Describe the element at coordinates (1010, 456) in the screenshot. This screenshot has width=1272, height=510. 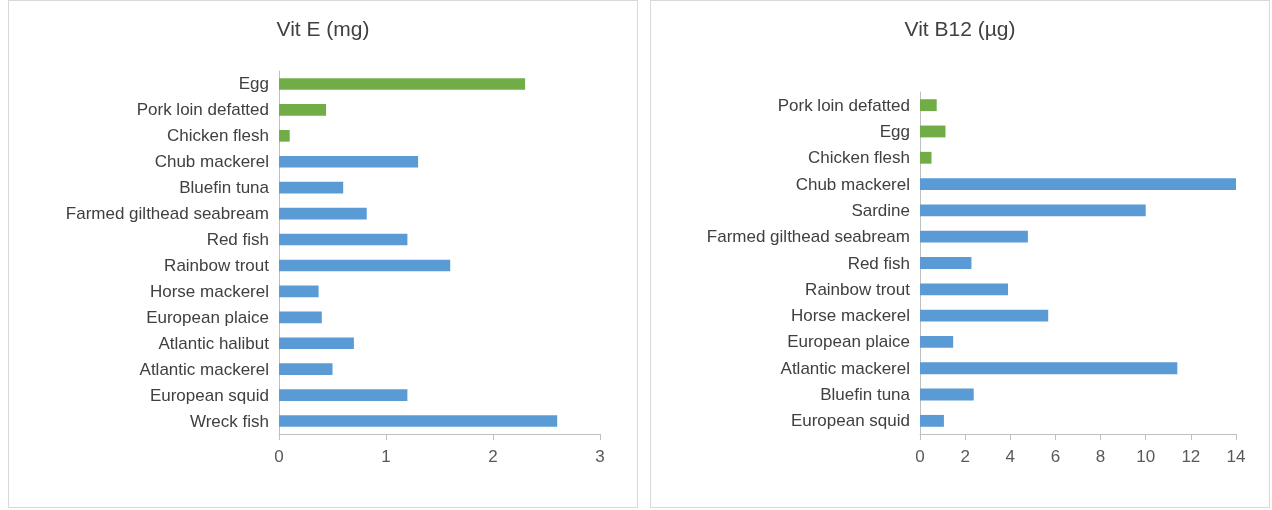
I see `x-tick-label: 4` at that location.